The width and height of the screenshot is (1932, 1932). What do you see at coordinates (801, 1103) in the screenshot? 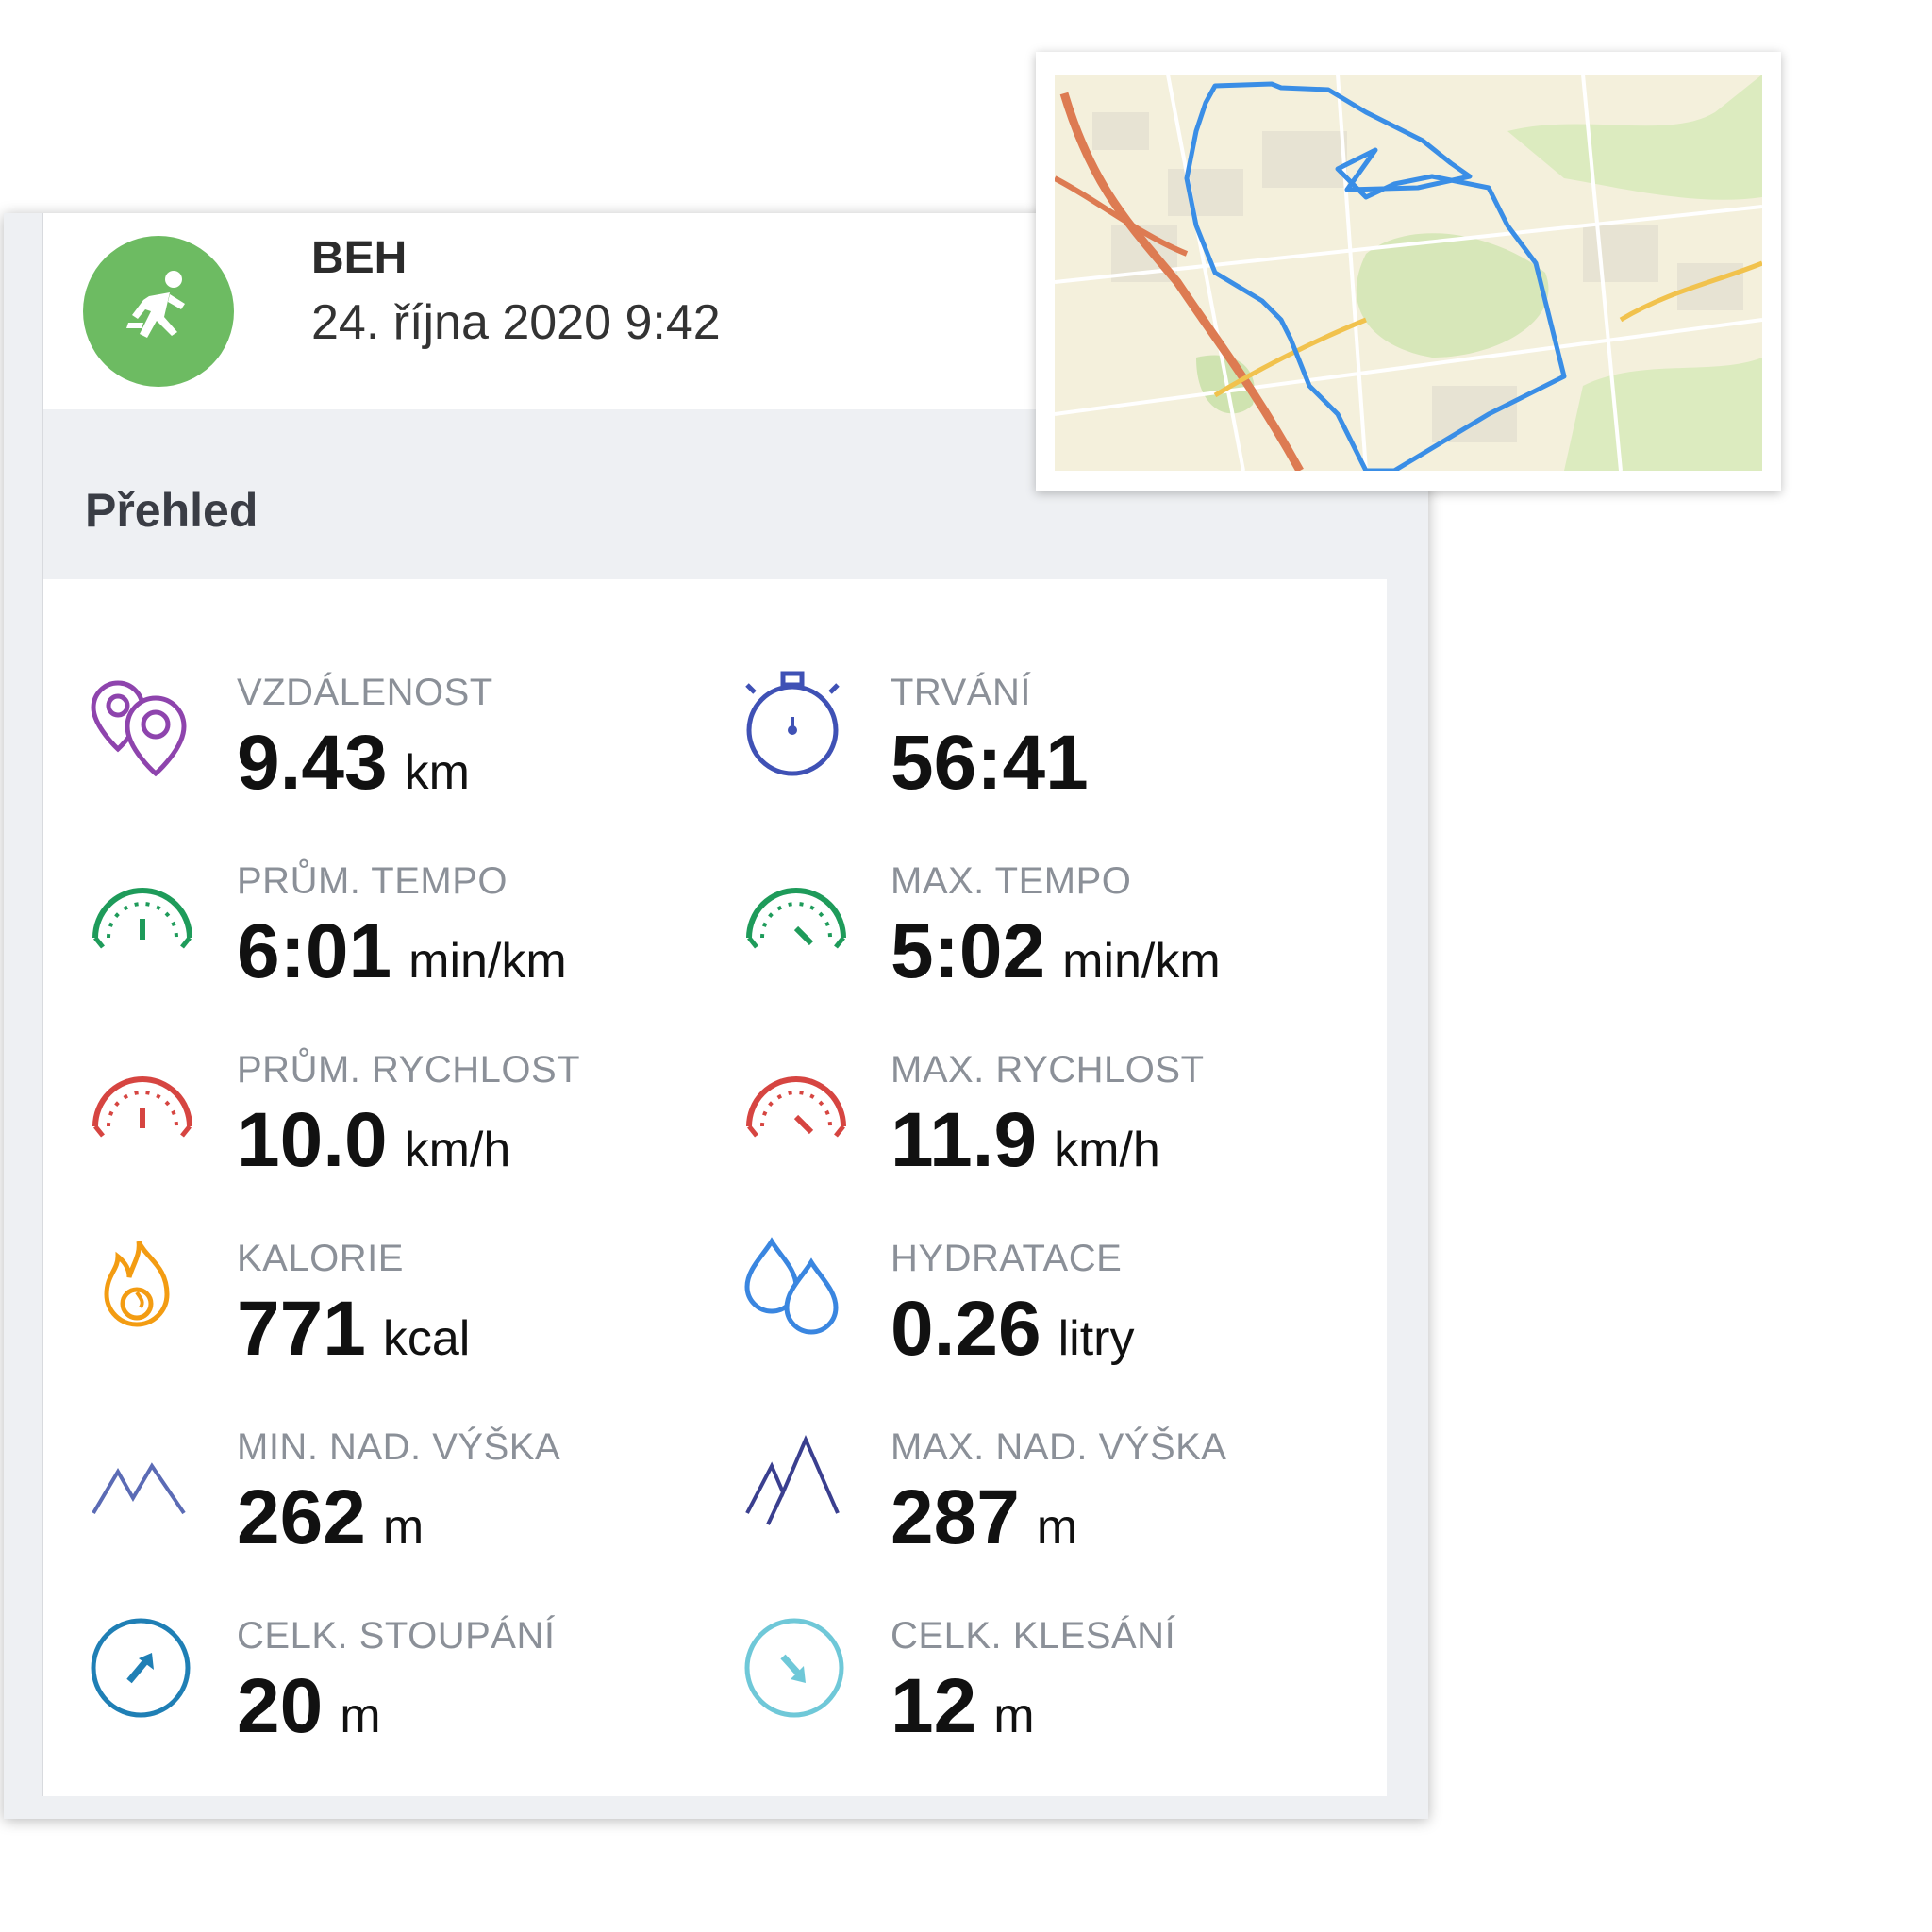
I see `speedometer-max-icon` at bounding box center [801, 1103].